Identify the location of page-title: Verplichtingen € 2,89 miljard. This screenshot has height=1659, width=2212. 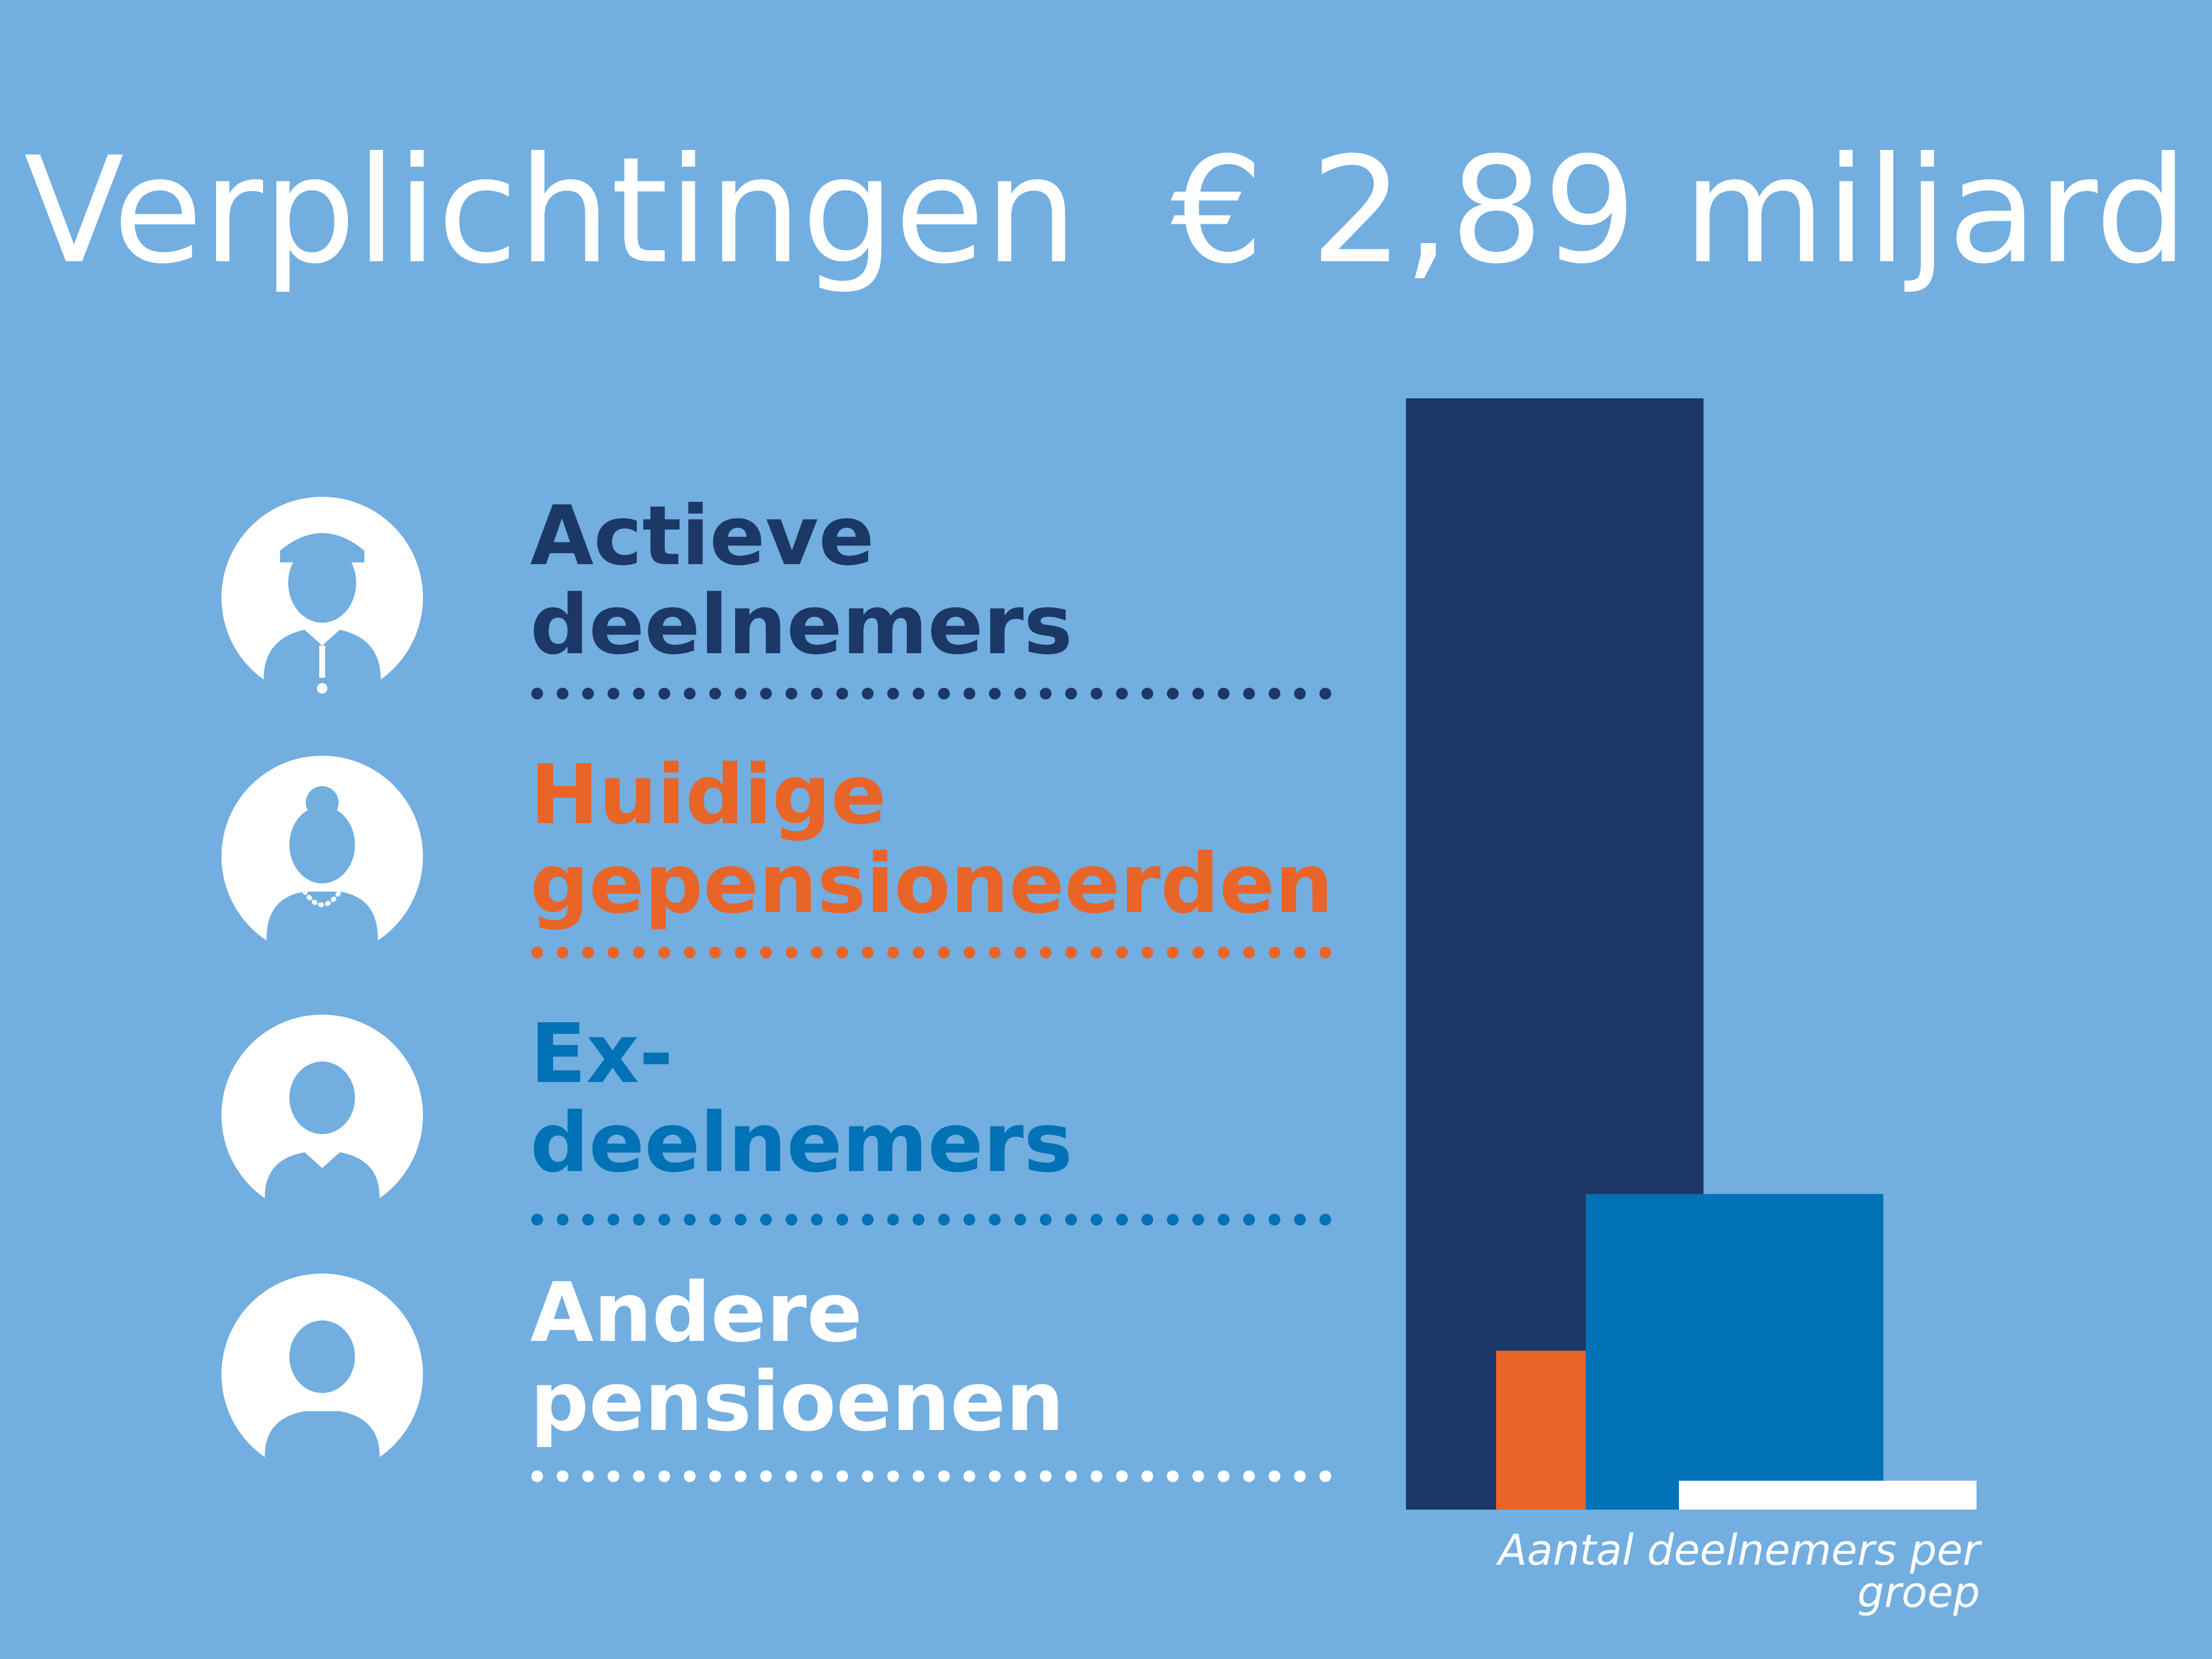
(1106, 211).